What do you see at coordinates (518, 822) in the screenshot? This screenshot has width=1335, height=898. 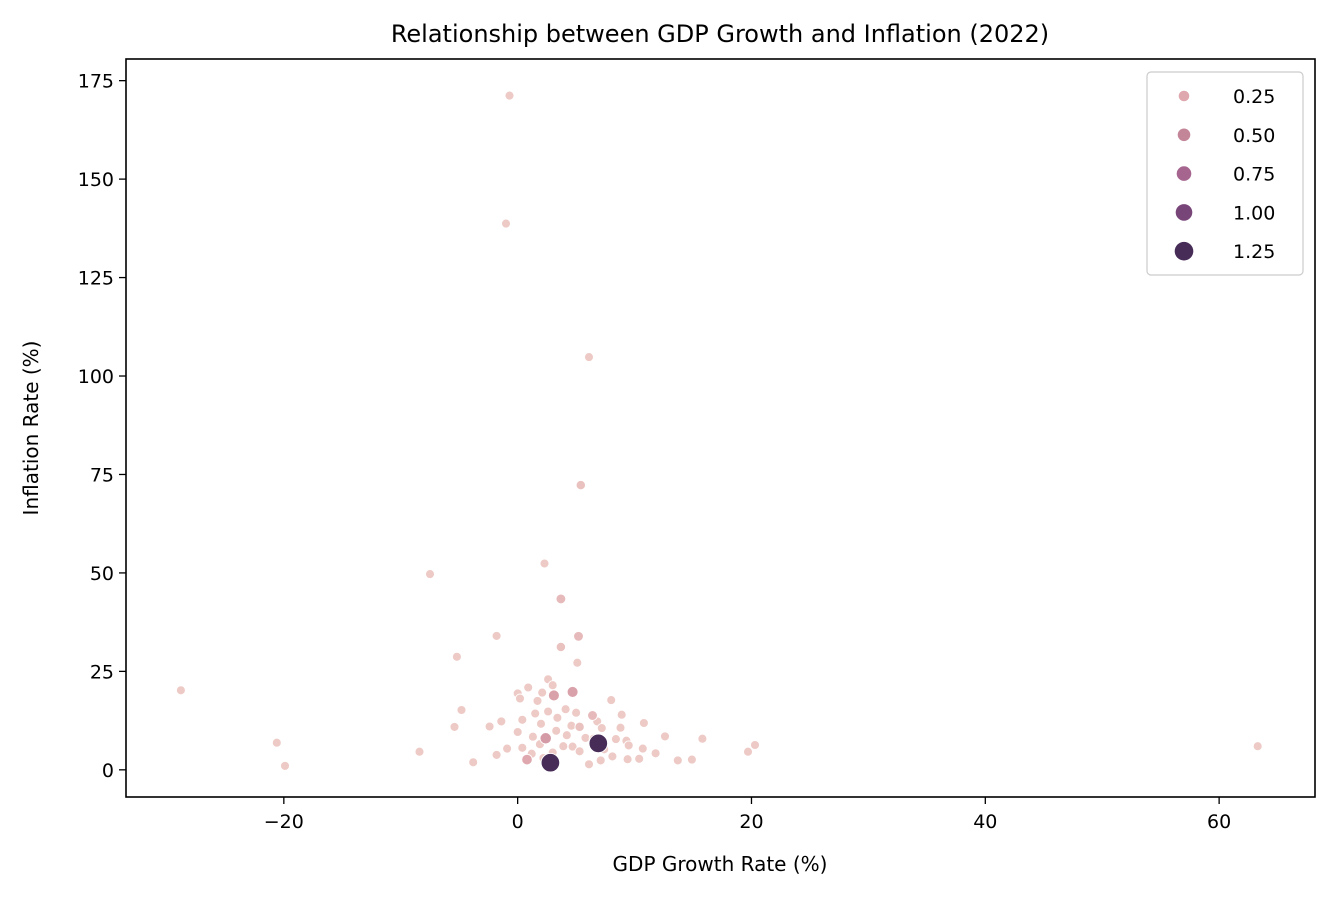 I see `x-tick-label: 0` at bounding box center [518, 822].